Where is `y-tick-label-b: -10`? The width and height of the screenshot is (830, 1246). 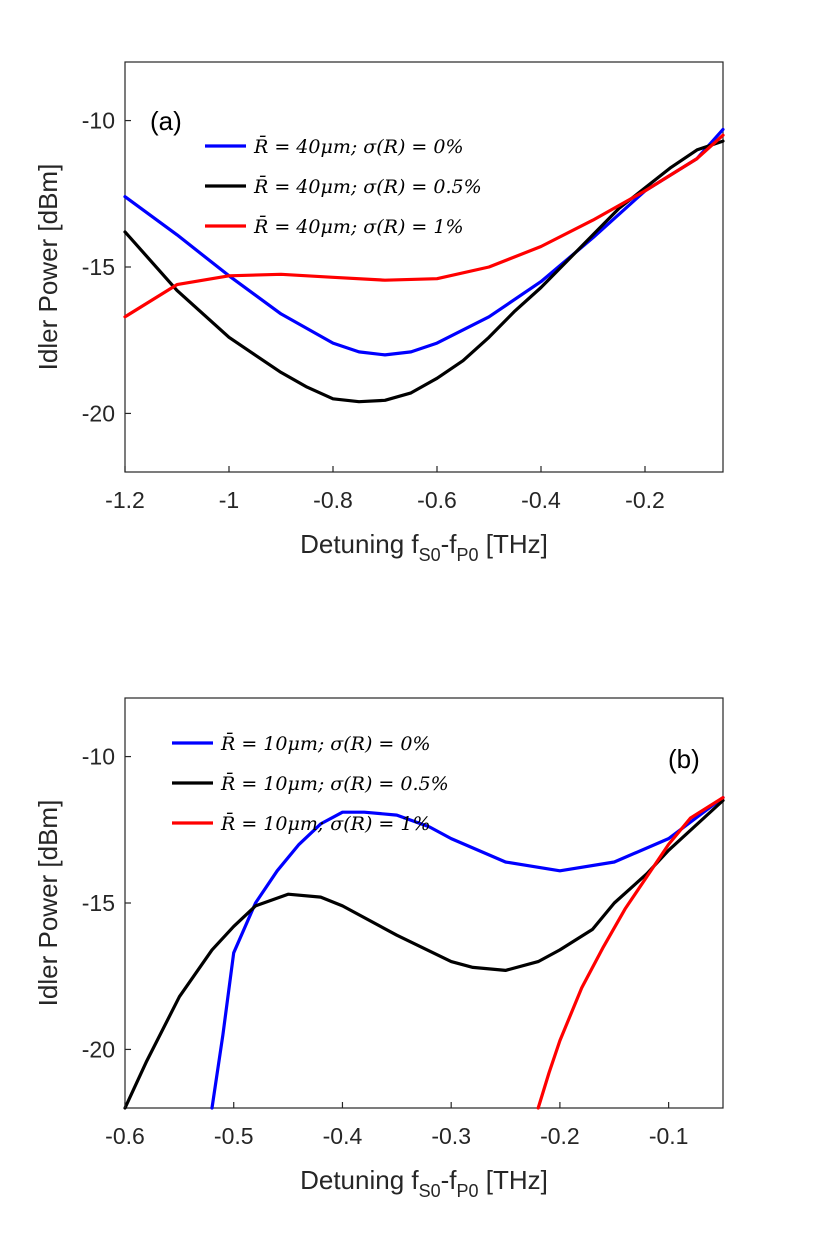 y-tick-label-b: -10 is located at coordinates (98, 757).